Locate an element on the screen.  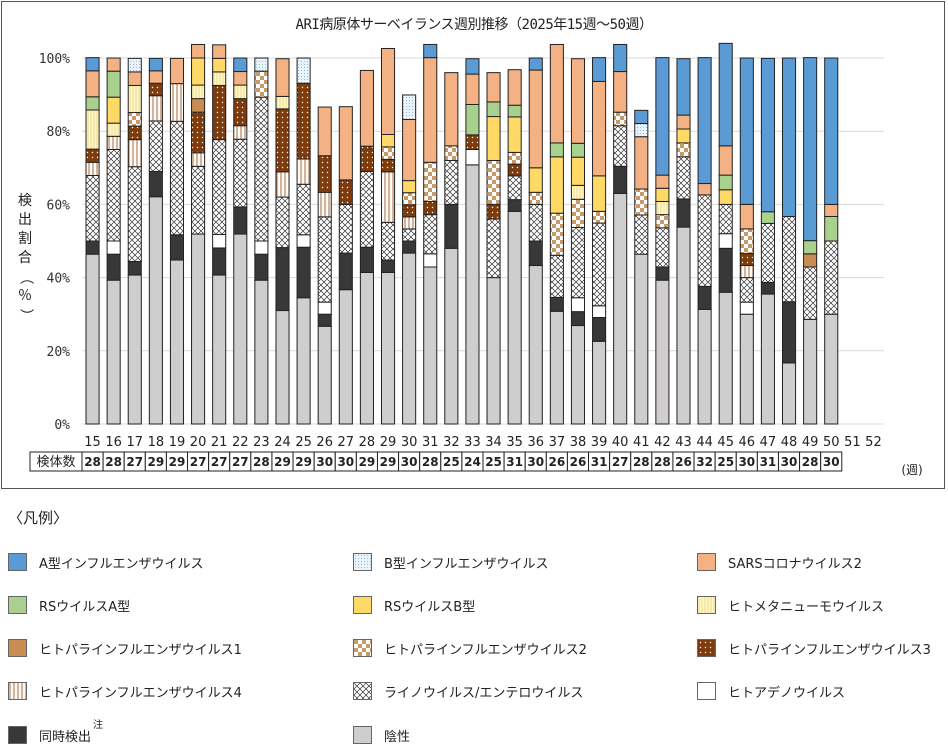
x-tick-label: 52 is located at coordinates (873, 442).